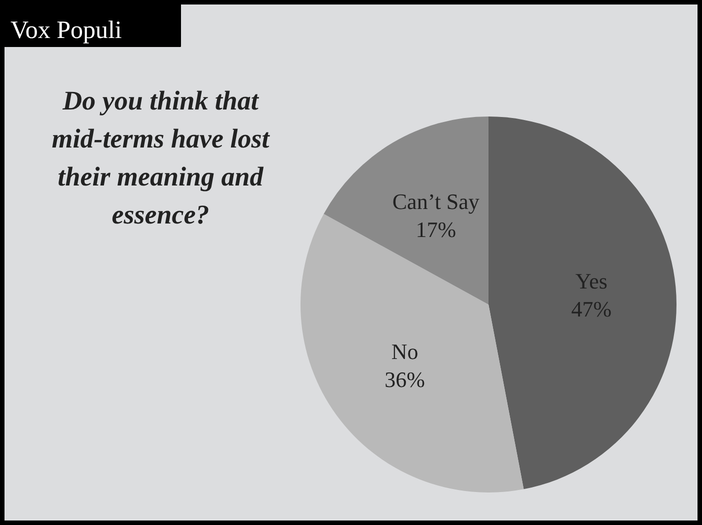 This screenshot has width=702, height=525. I want to click on text: Vox Populi, so click(66, 30).